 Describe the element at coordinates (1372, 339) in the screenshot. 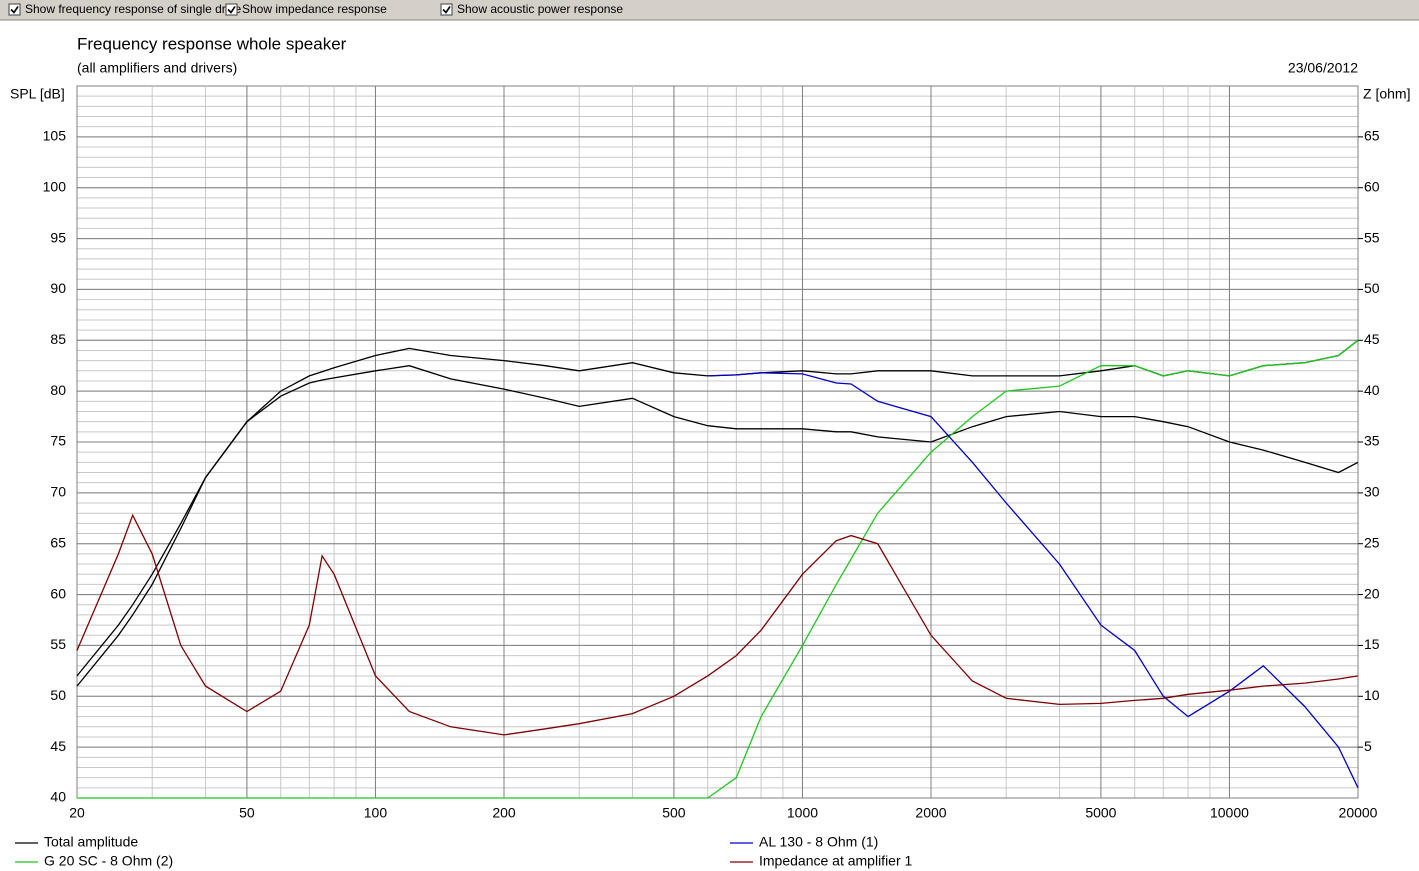

I see `y2-tick-label: 45` at that location.